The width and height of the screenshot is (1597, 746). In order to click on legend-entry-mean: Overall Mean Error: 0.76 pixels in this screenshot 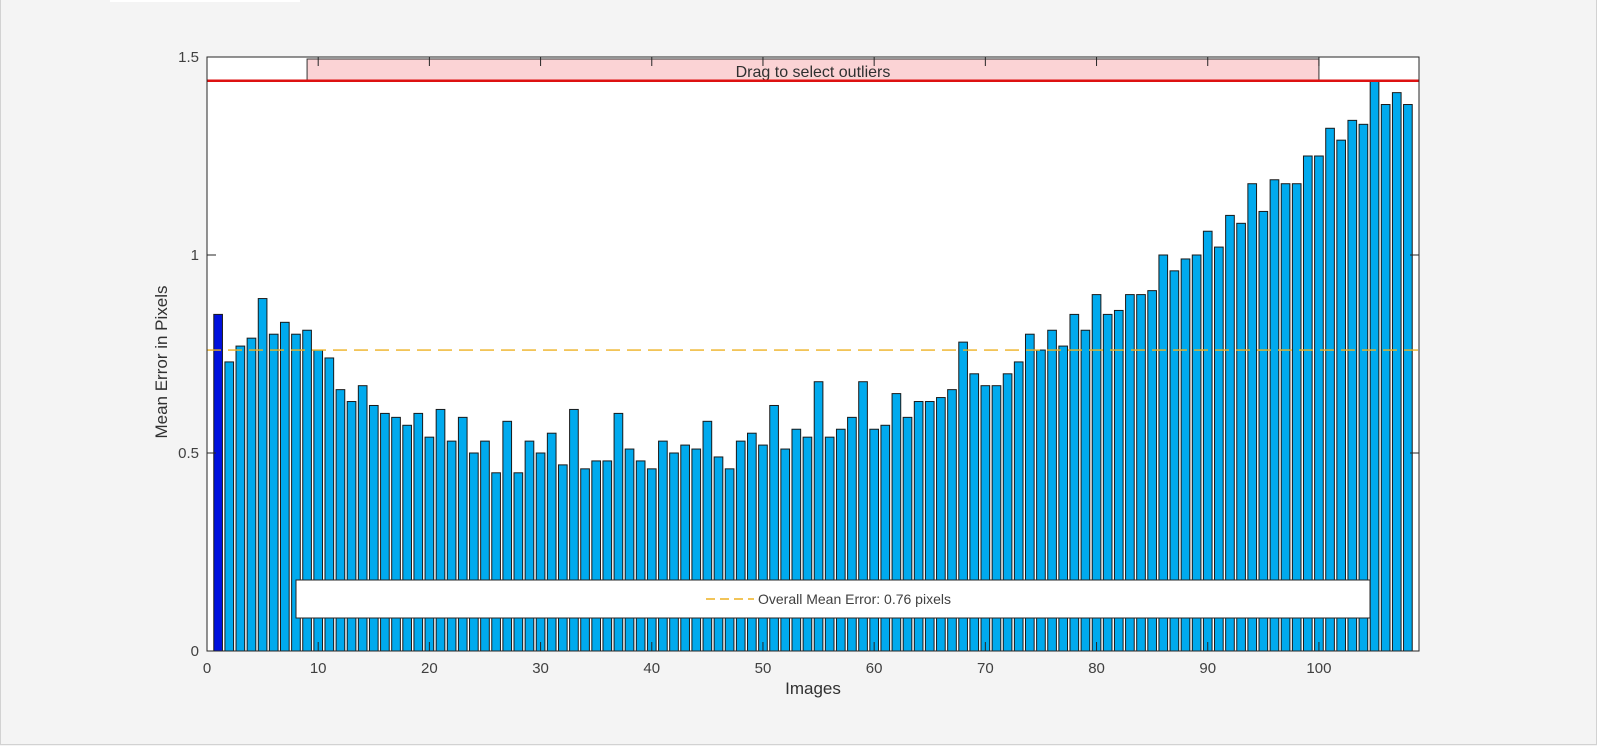, I will do `click(854, 599)`.